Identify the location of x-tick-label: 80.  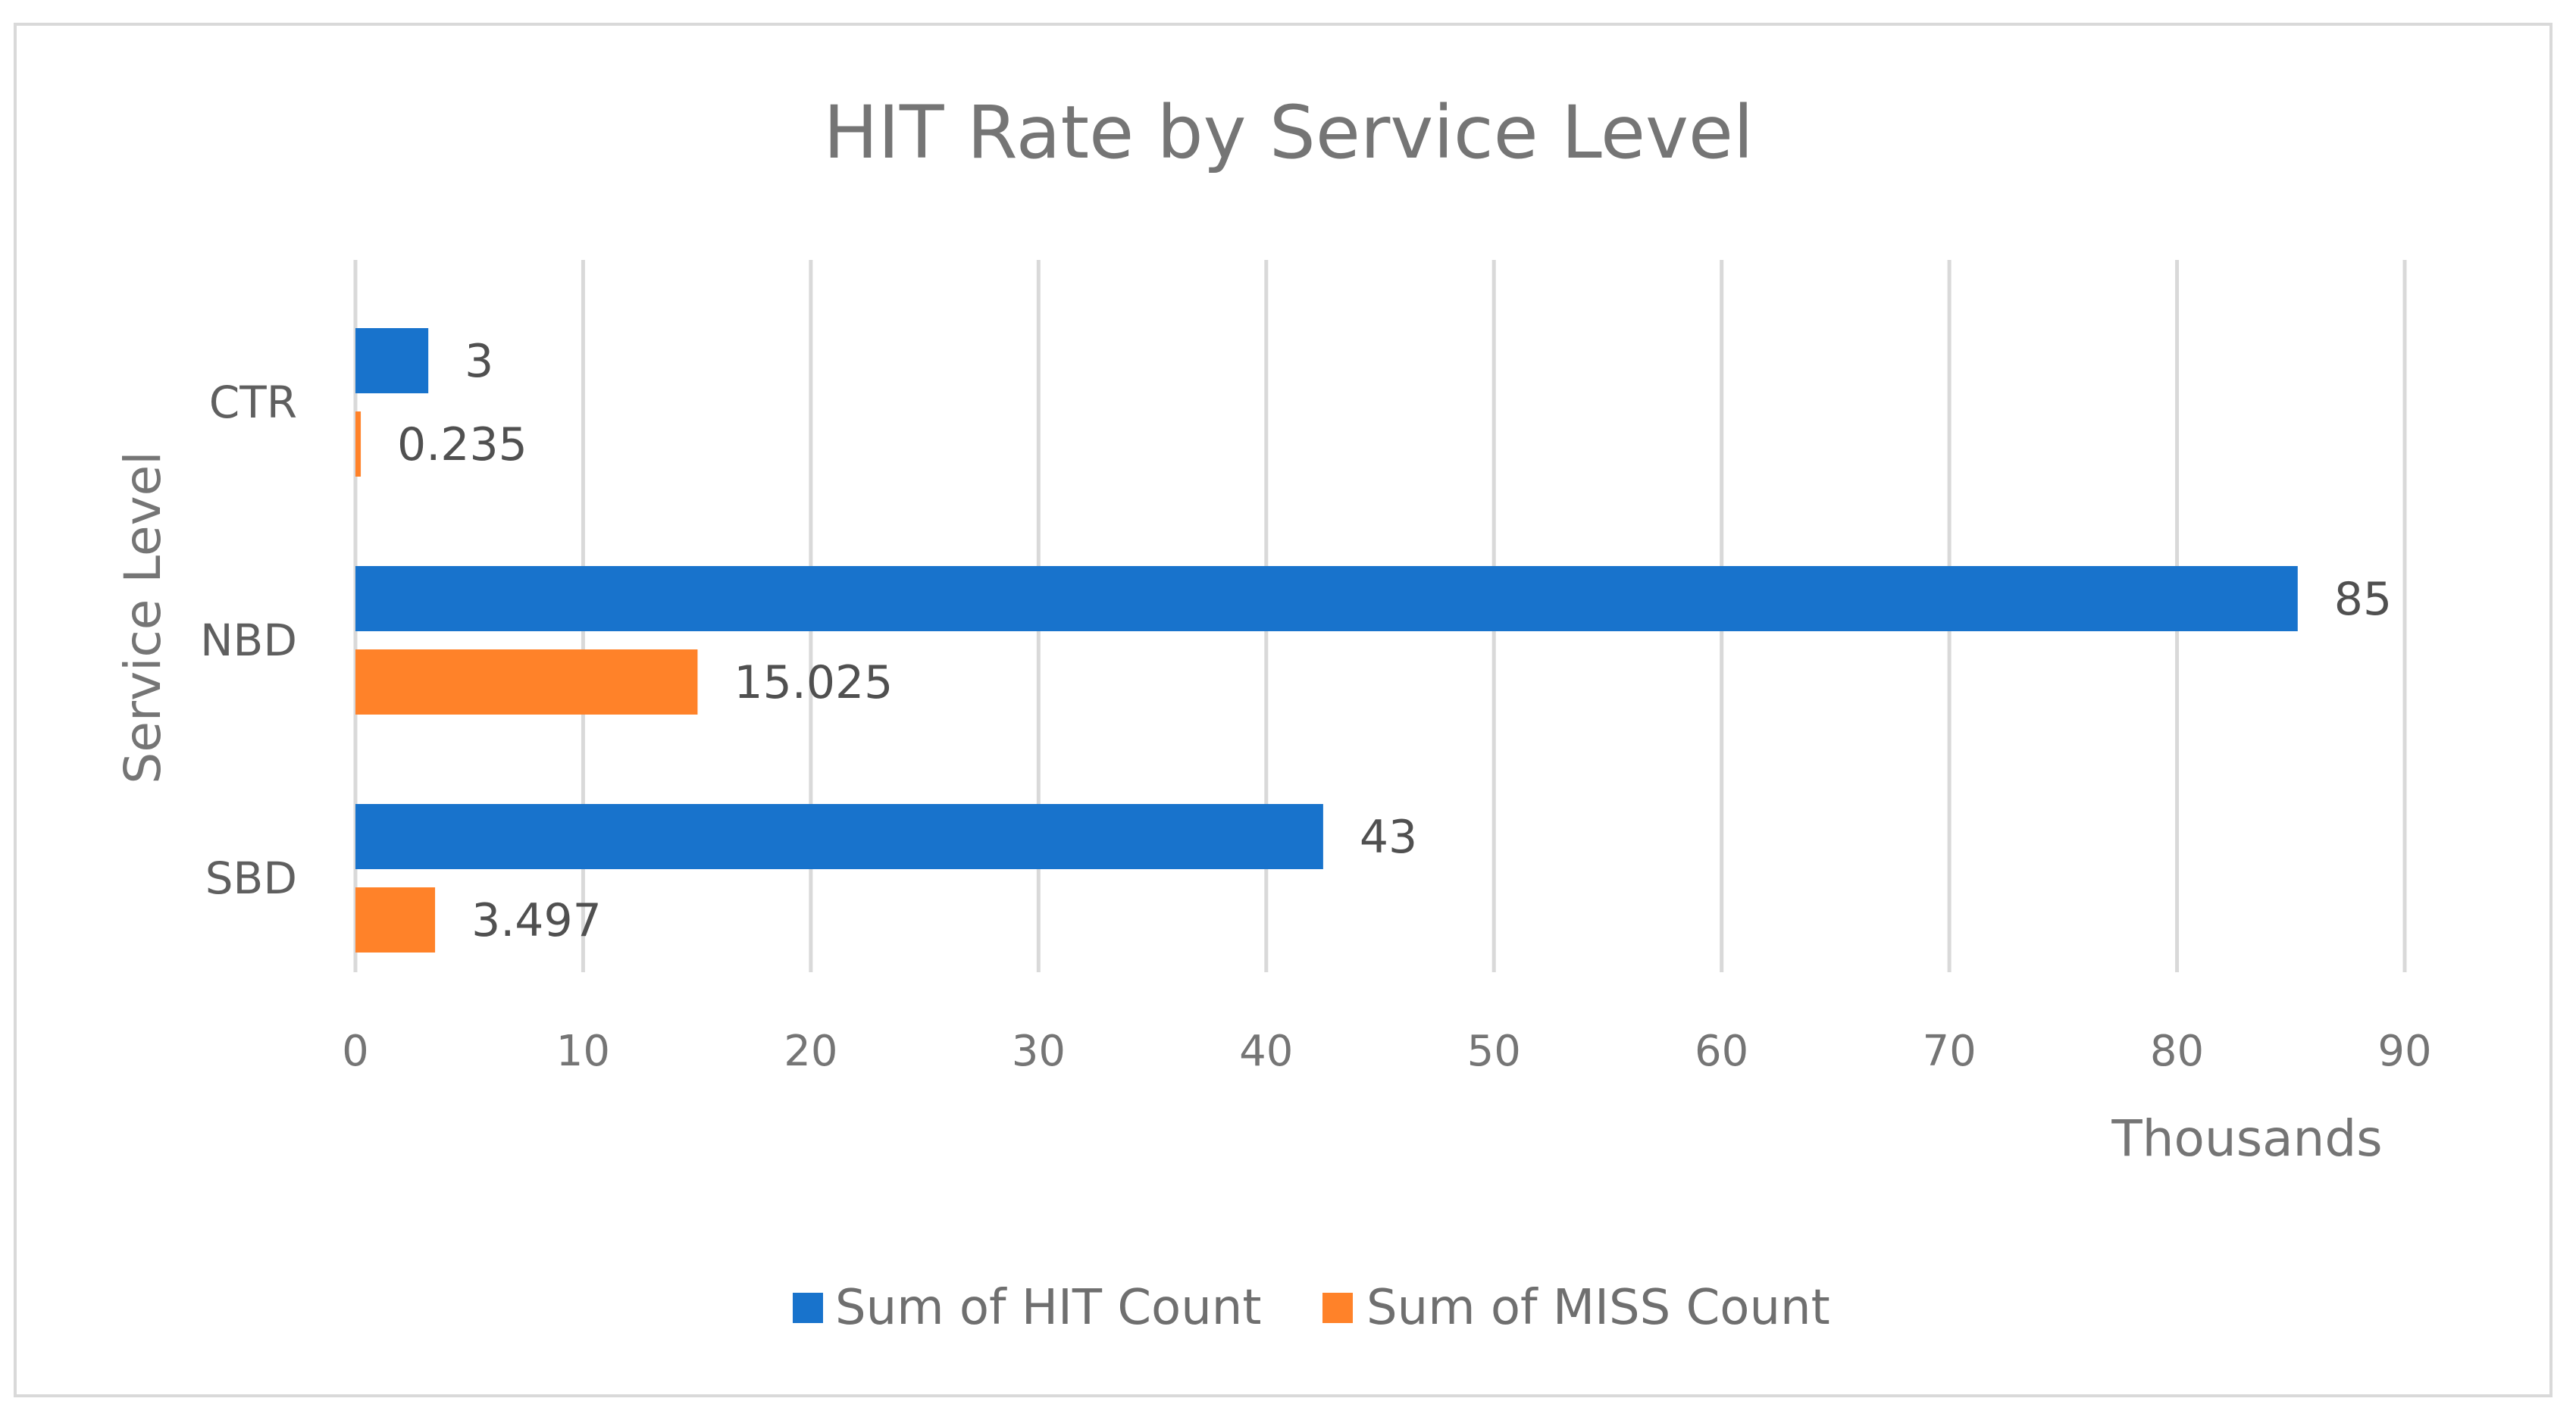
(2177, 1051).